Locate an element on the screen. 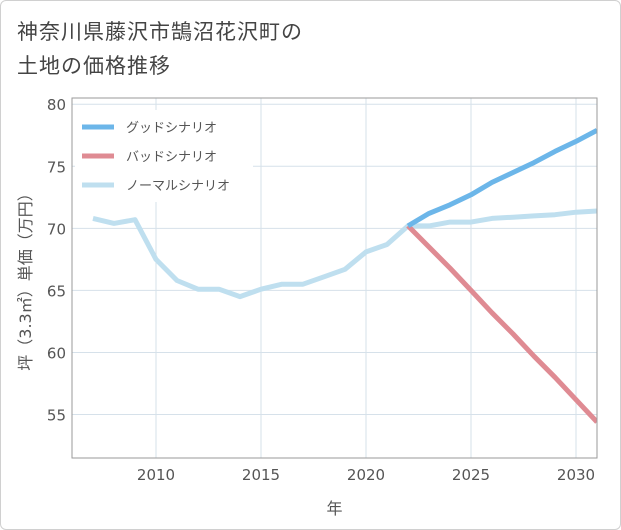 This screenshot has height=530, width=621. x-tick-label: 2015 is located at coordinates (261, 475).